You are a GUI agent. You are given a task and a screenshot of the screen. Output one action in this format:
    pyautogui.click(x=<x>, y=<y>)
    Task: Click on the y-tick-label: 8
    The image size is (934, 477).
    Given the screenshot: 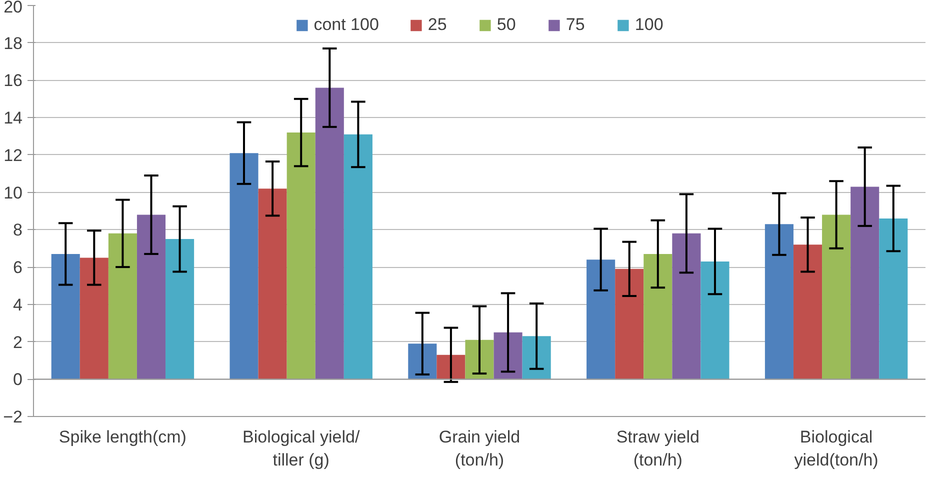 What is the action you would take?
    pyautogui.click(x=18, y=230)
    